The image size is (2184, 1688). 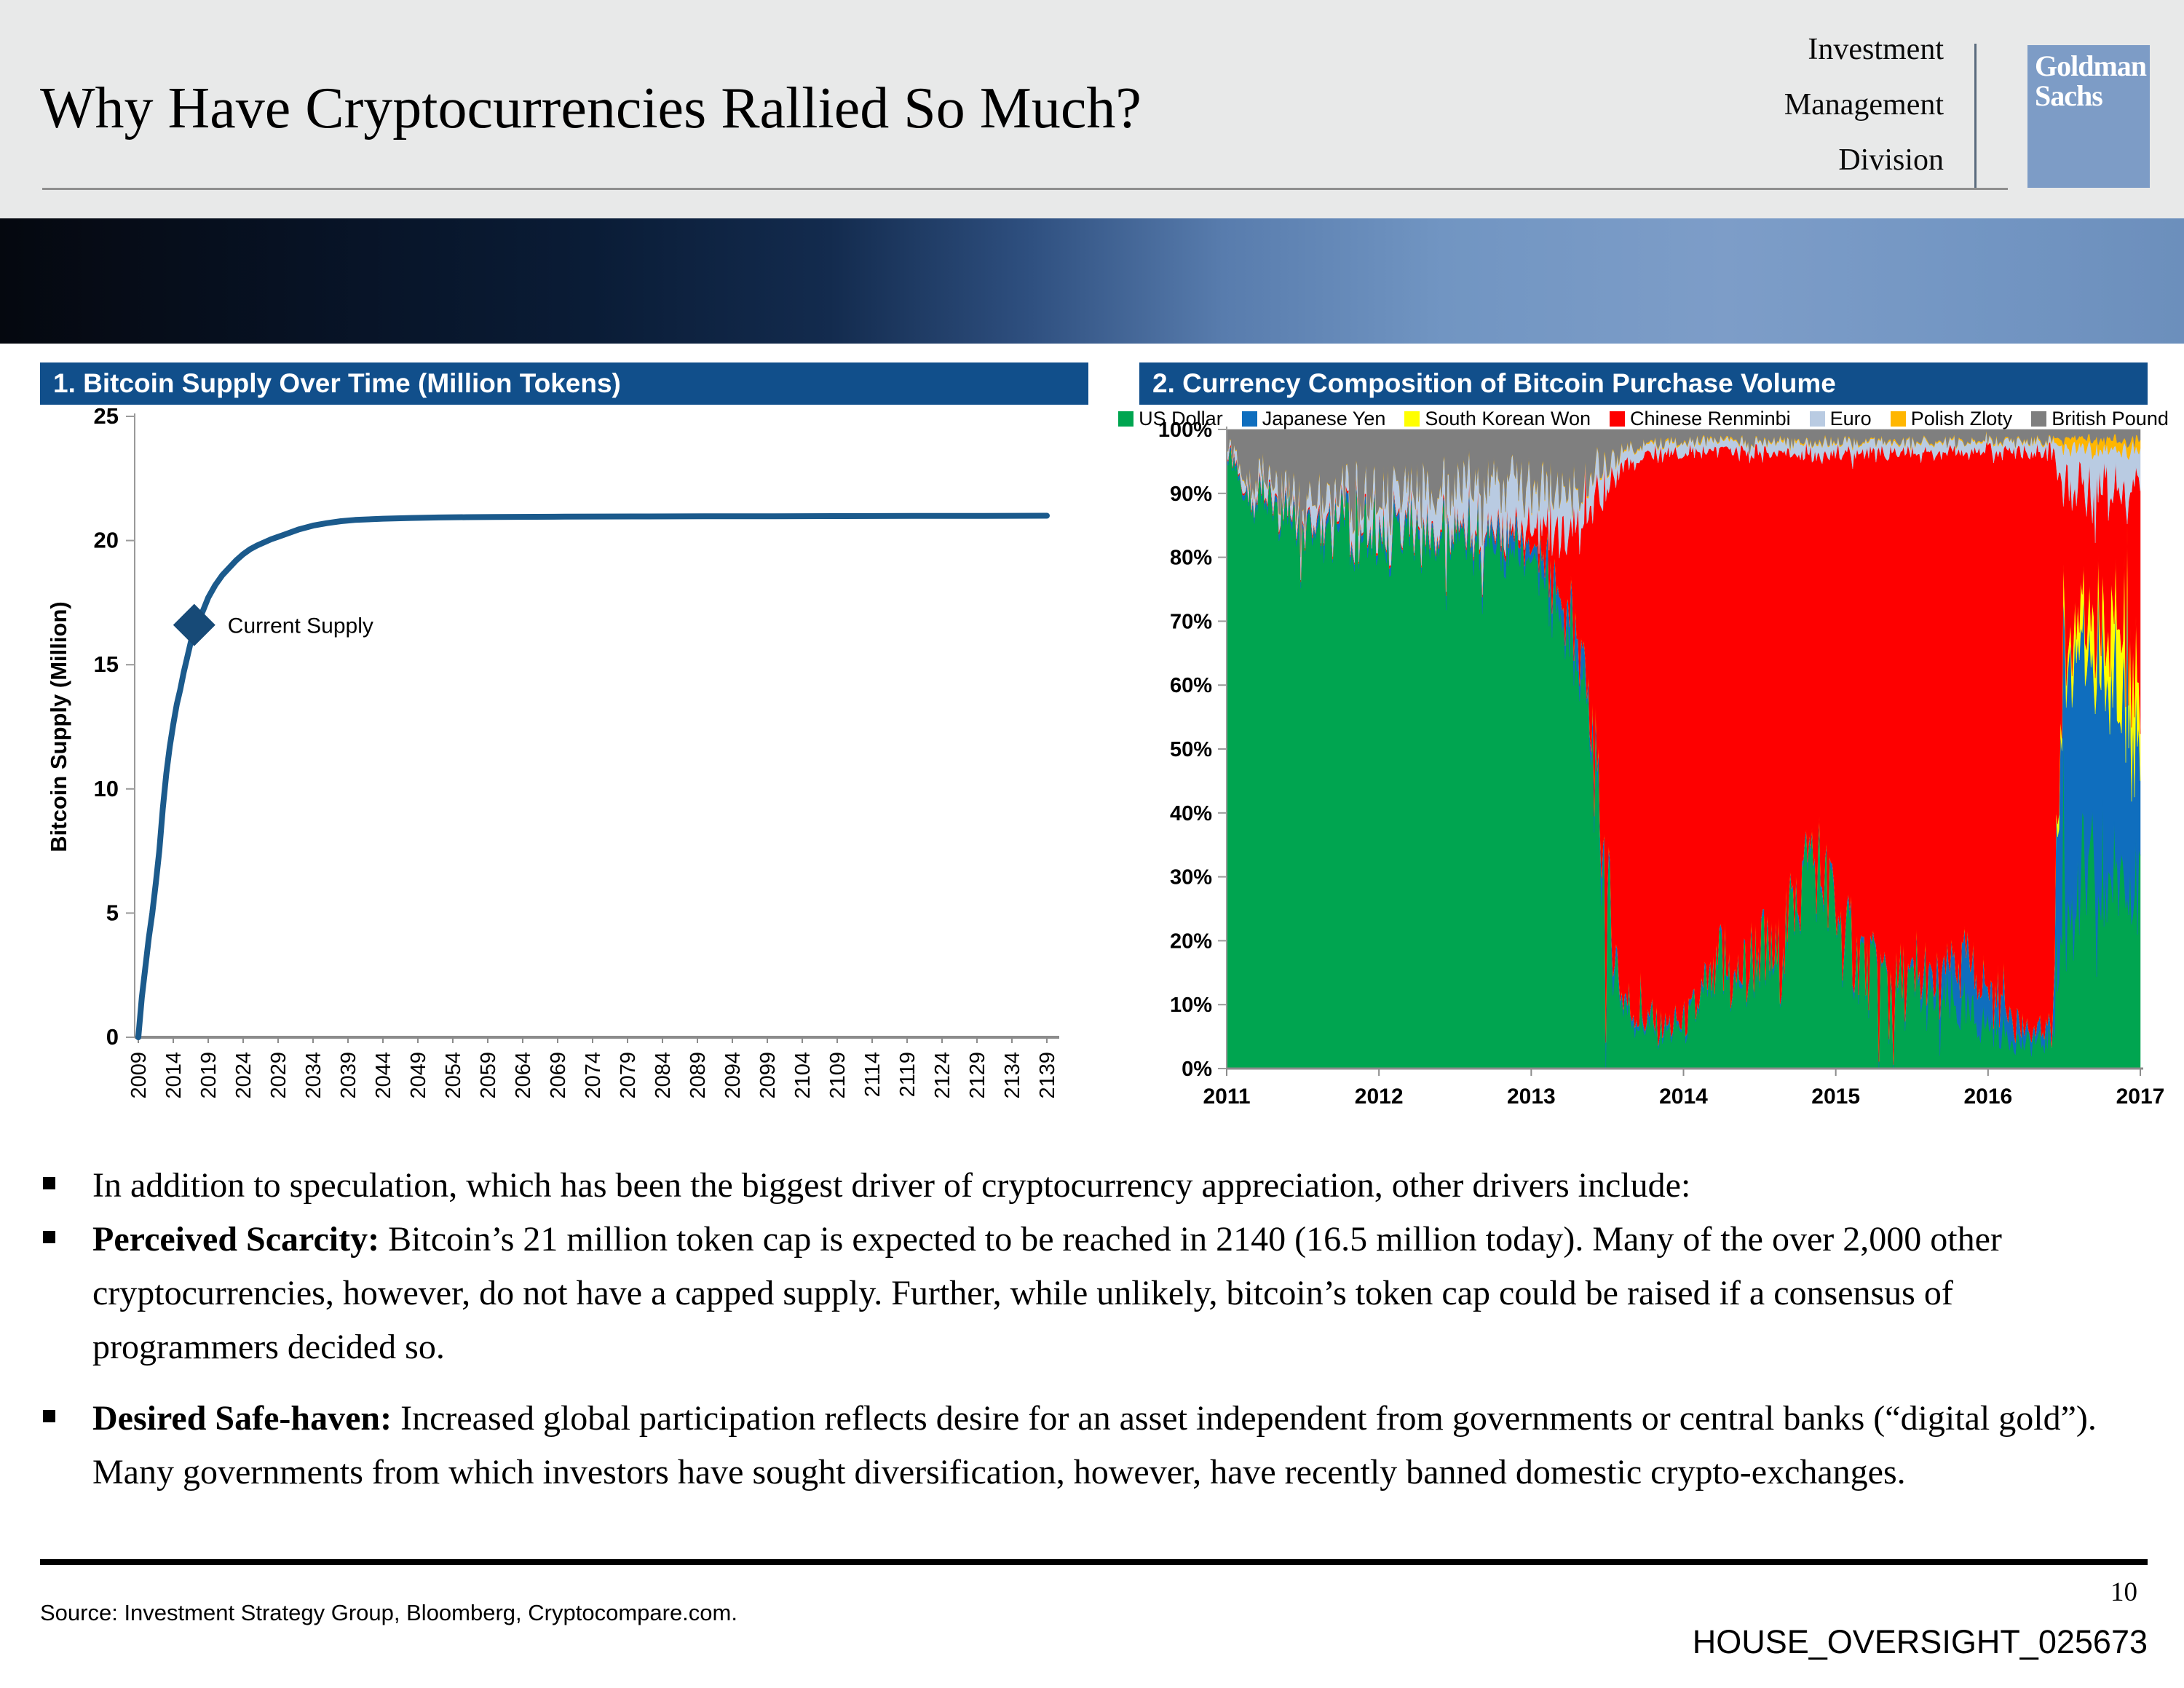 I want to click on y-tick-label: 10, so click(x=106, y=788).